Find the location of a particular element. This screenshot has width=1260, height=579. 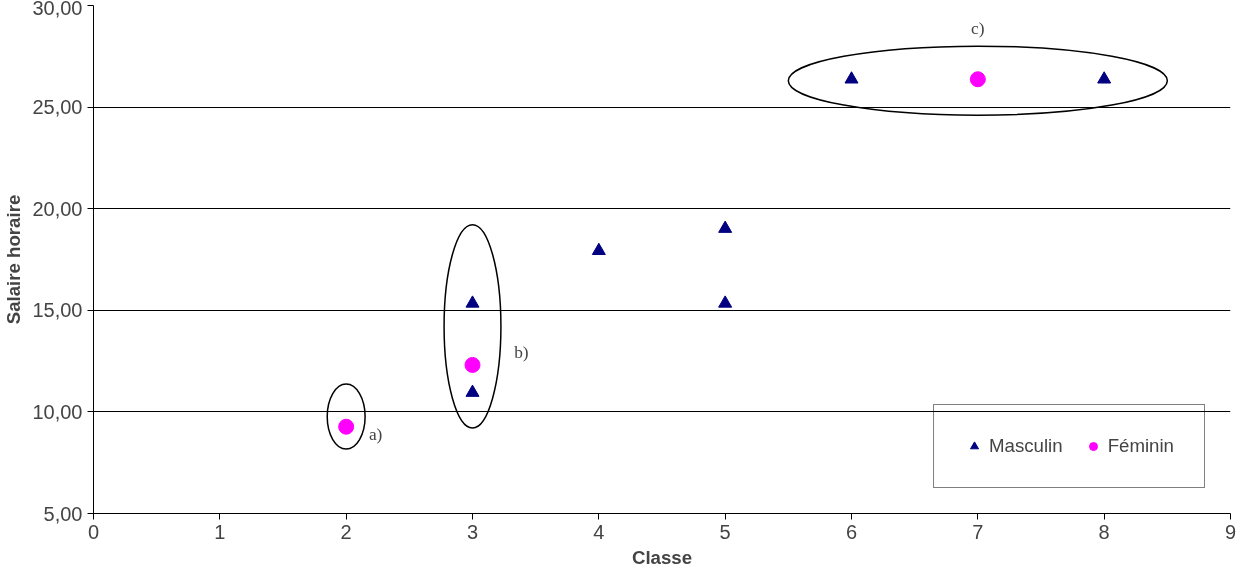

x-tick-label: 7 is located at coordinates (978, 531).